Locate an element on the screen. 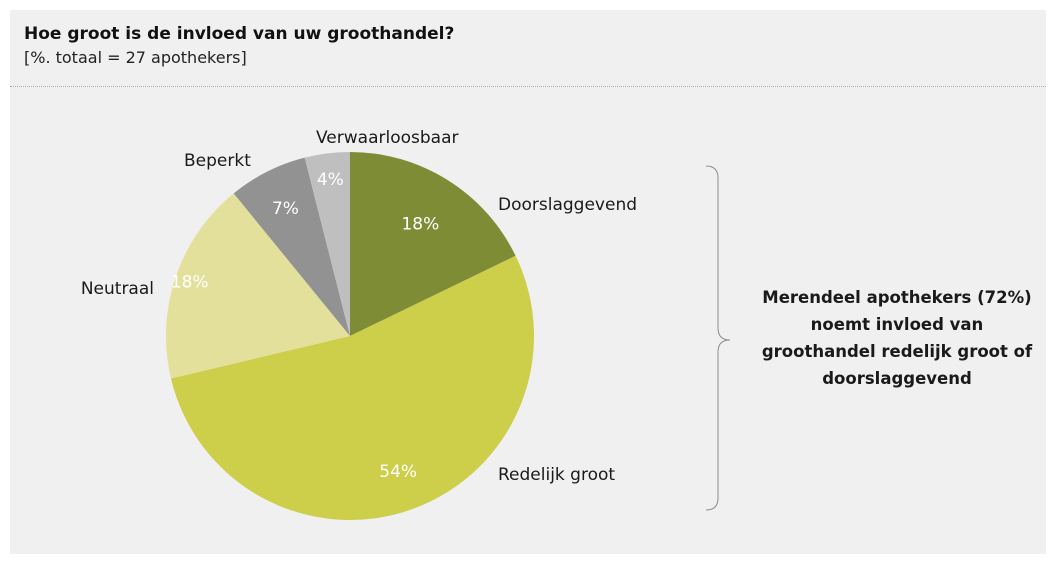 This screenshot has height=565, width=1056. category-label: Verwaarloosbaar is located at coordinates (387, 138).